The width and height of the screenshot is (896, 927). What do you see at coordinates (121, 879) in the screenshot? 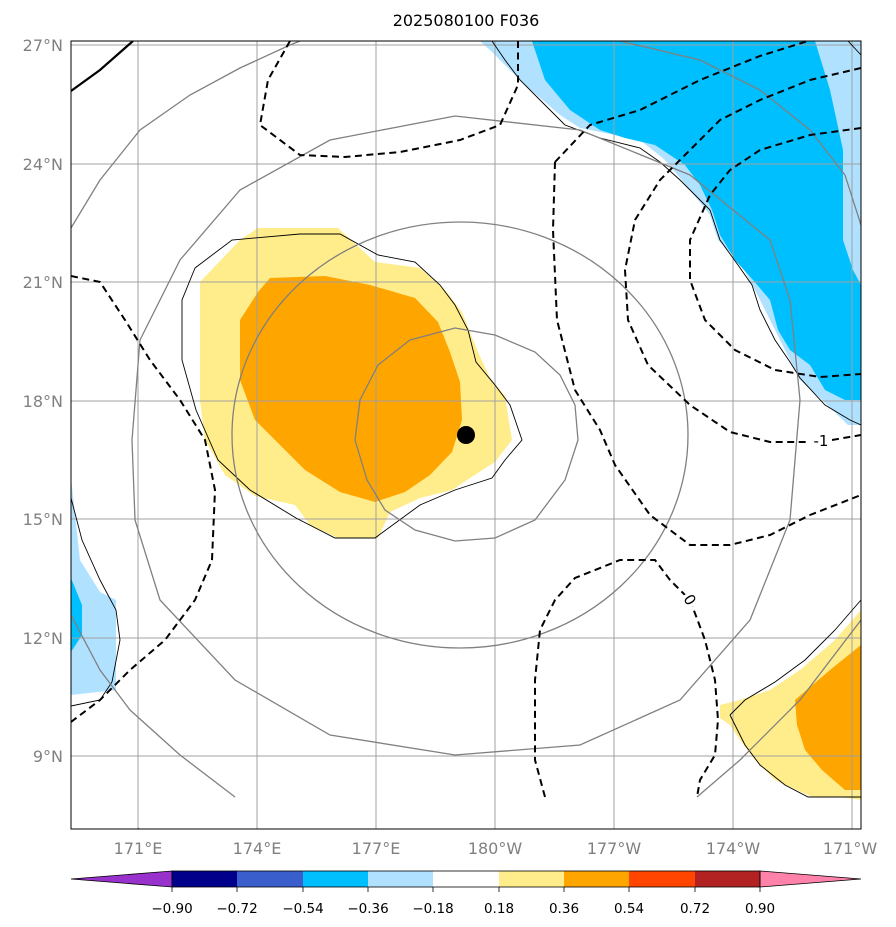
I see `colorbar-extend-low` at bounding box center [121, 879].